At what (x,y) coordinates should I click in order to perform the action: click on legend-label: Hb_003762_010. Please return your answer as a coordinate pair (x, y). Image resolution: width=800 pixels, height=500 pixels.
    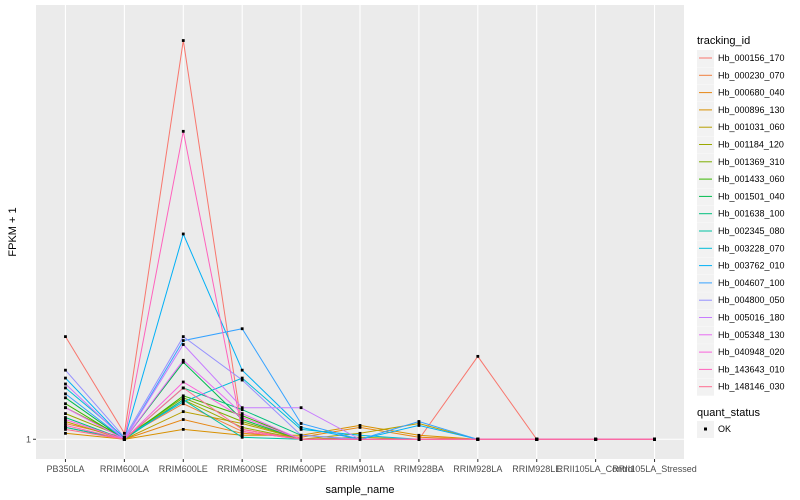
    Looking at the image, I should click on (751, 266).